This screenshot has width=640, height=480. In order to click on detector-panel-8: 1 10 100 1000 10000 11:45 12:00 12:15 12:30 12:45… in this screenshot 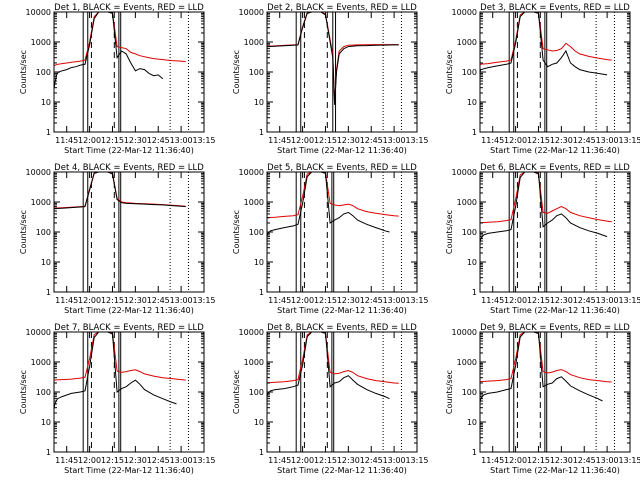, I will do `click(330, 399)`.